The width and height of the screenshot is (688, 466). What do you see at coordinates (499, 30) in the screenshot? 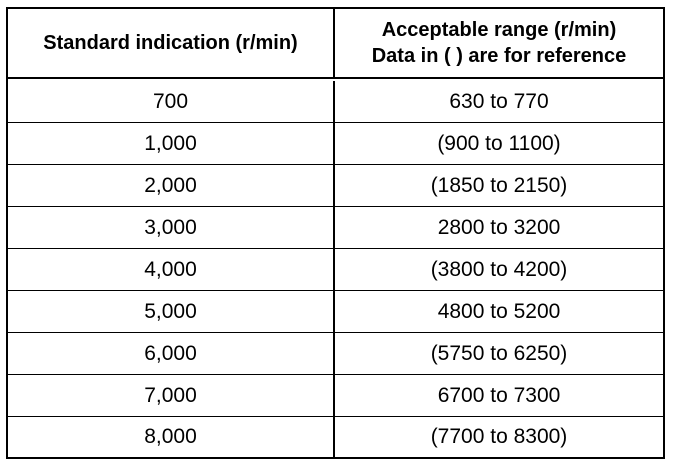
I see `header-acceptable-range-line1: Acceptable range (r/min)` at bounding box center [499, 30].